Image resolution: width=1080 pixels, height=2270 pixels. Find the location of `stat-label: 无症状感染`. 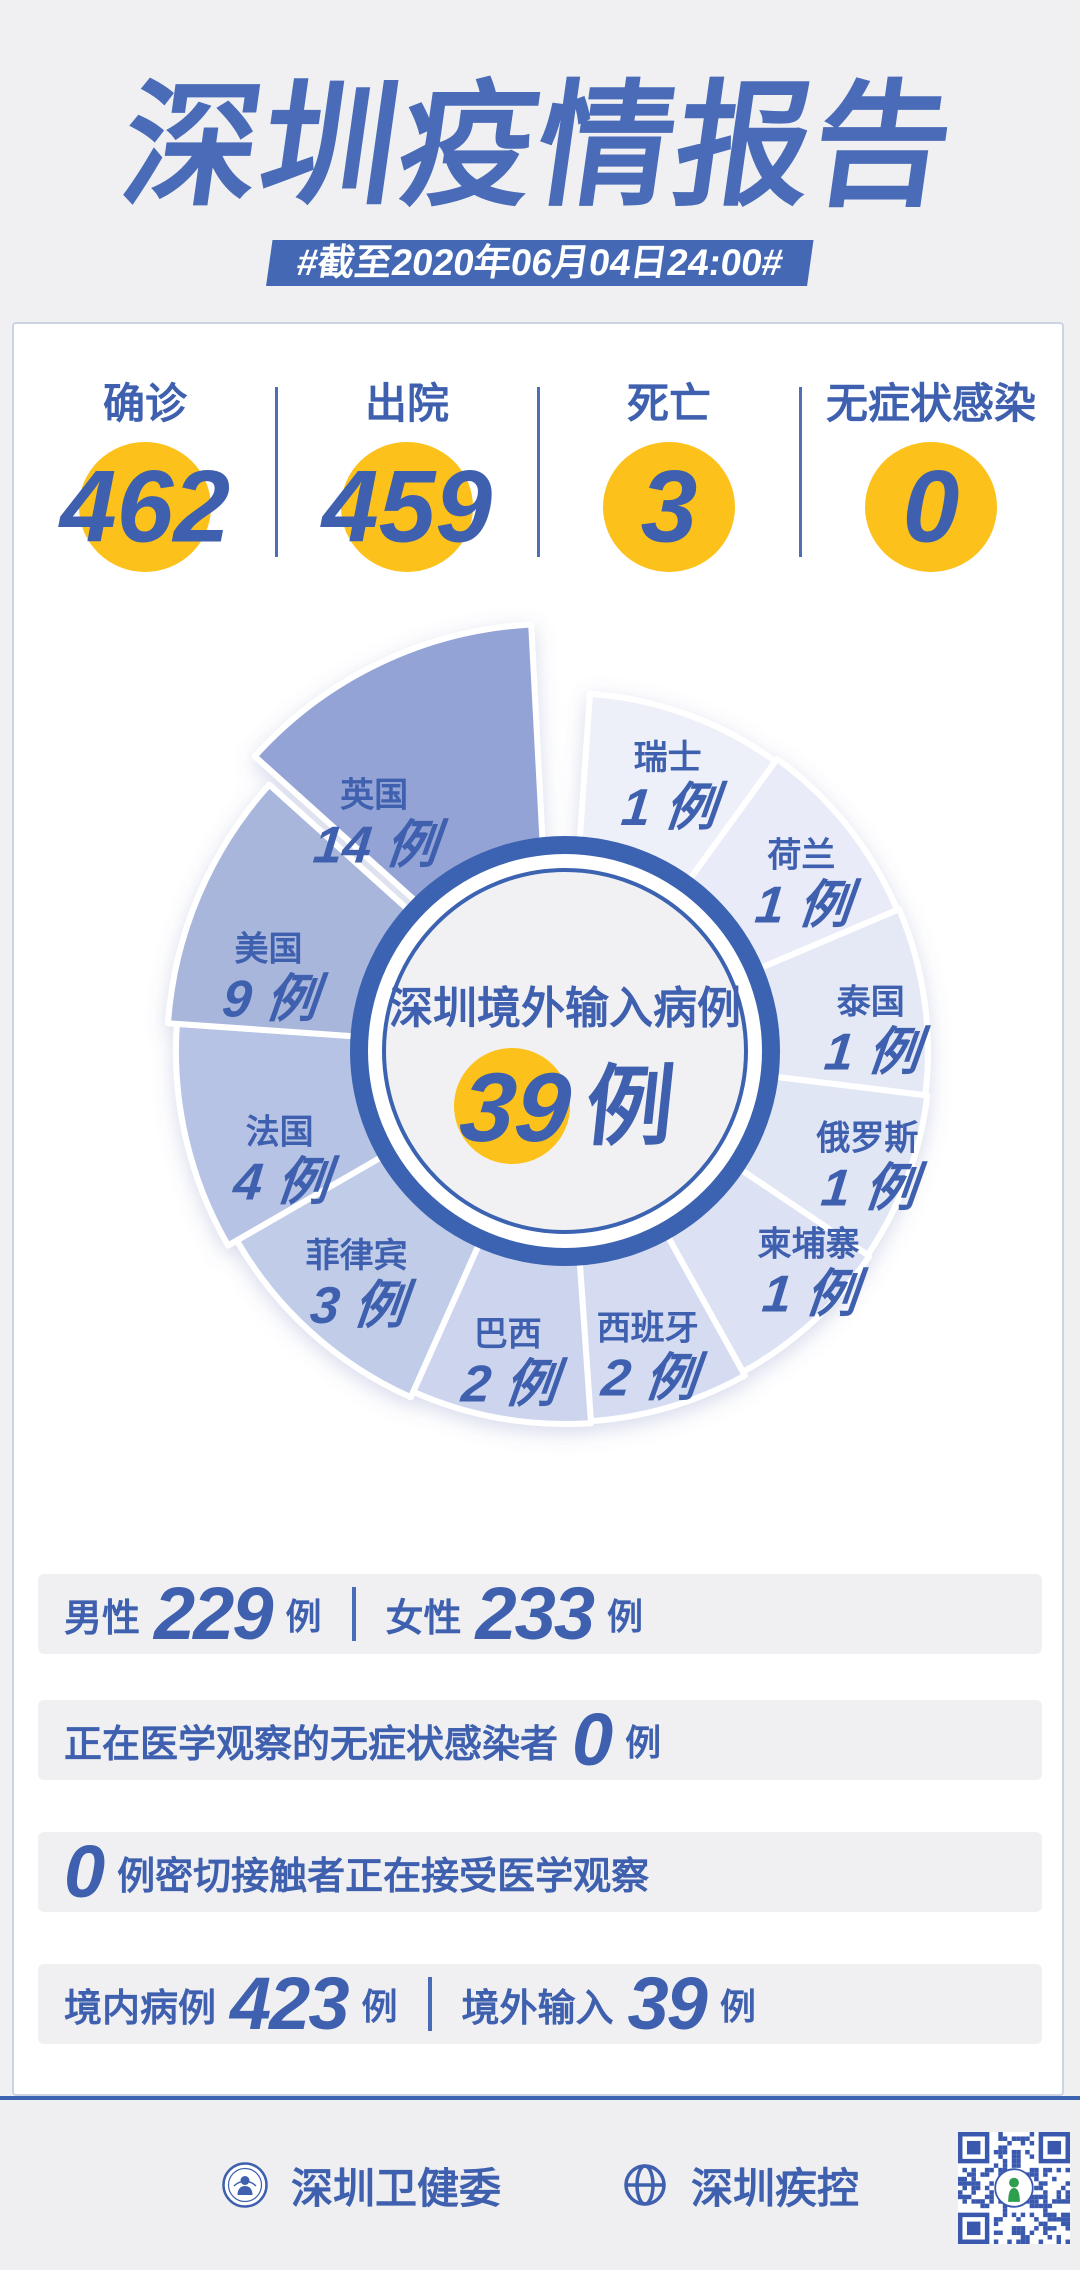

stat-label: 无症状感染 is located at coordinates (930, 403).